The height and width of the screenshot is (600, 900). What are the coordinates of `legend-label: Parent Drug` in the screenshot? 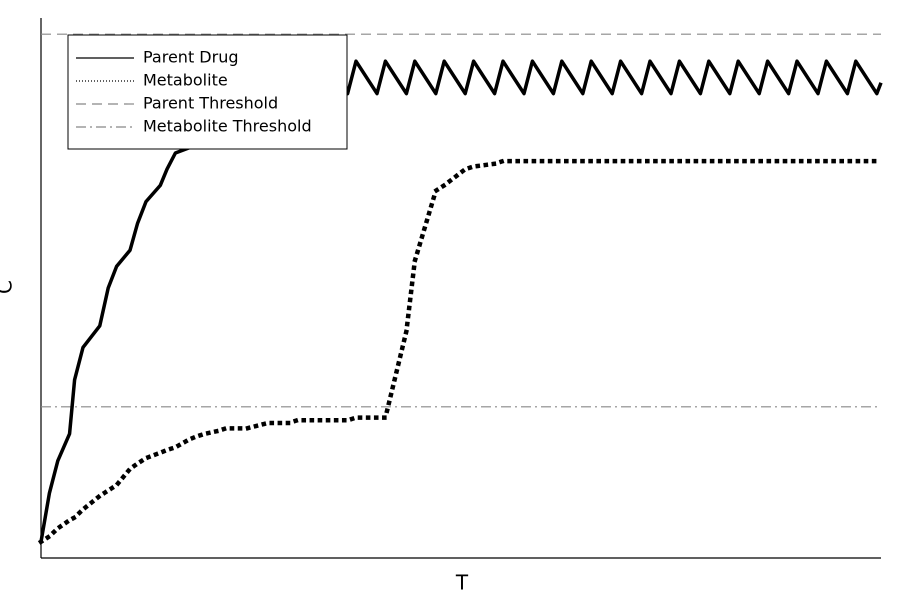 It's located at (191, 57).